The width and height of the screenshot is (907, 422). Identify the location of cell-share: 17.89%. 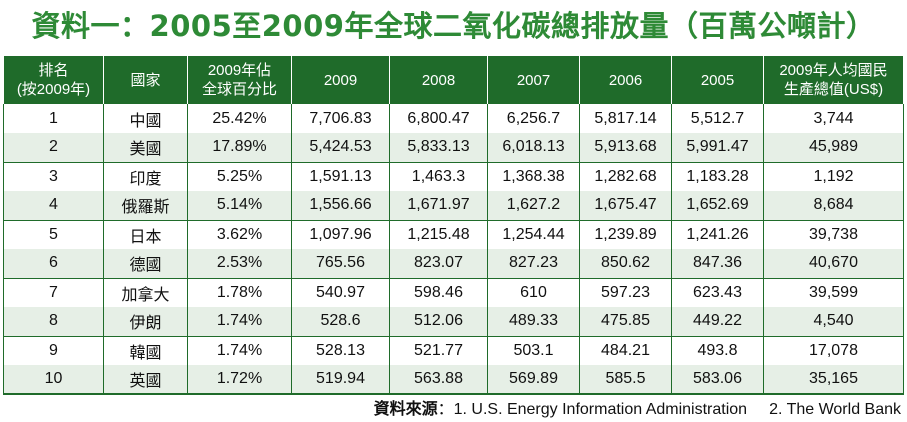
(239, 148).